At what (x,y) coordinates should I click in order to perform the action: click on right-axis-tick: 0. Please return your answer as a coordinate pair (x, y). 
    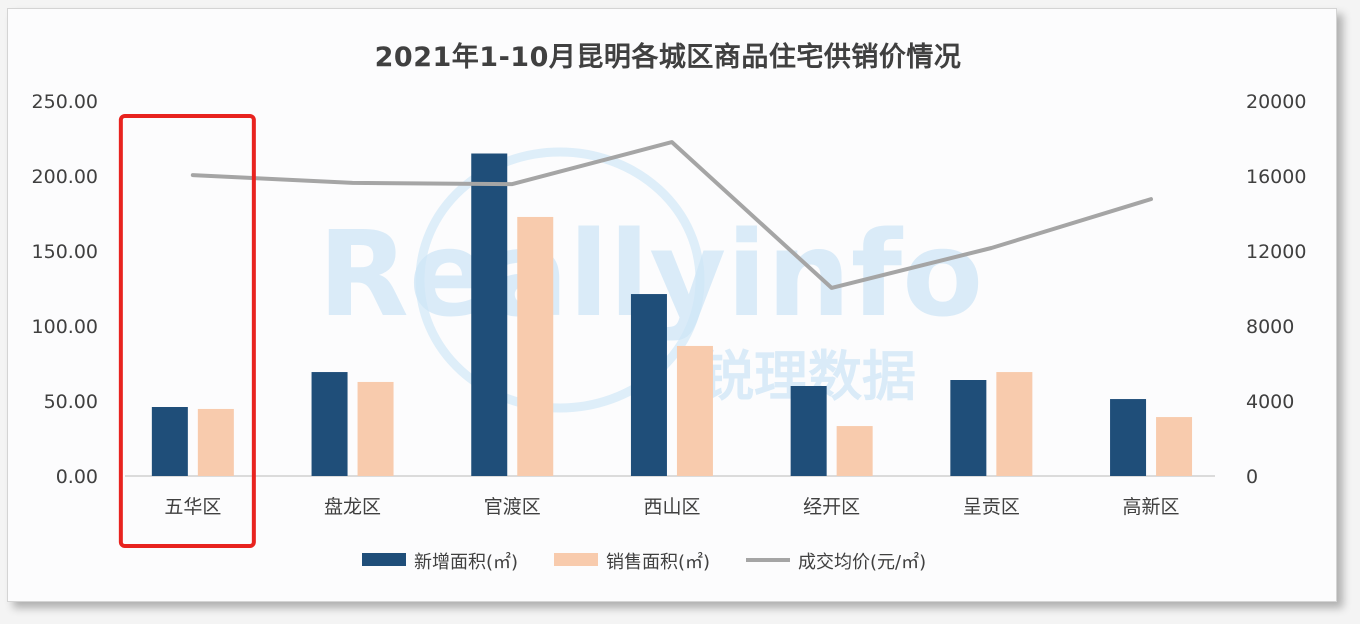
    Looking at the image, I should click on (1252, 477).